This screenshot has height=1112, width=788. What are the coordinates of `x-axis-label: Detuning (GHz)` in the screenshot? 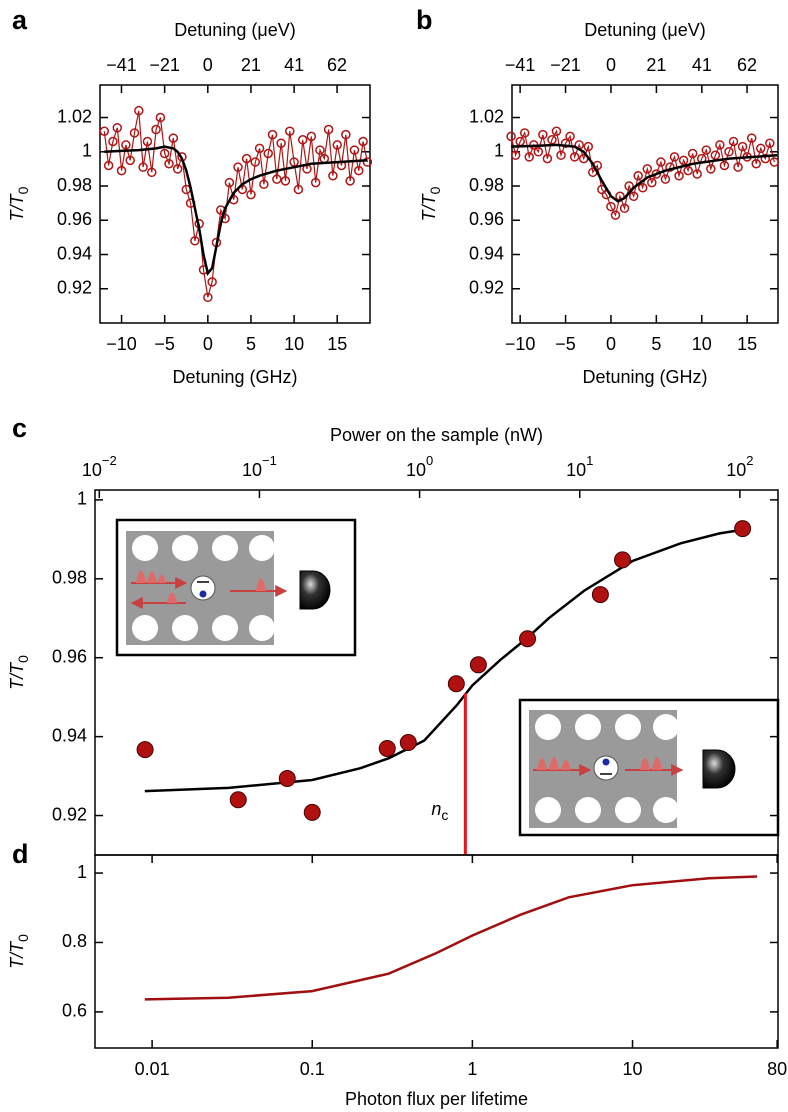 It's located at (644, 377).